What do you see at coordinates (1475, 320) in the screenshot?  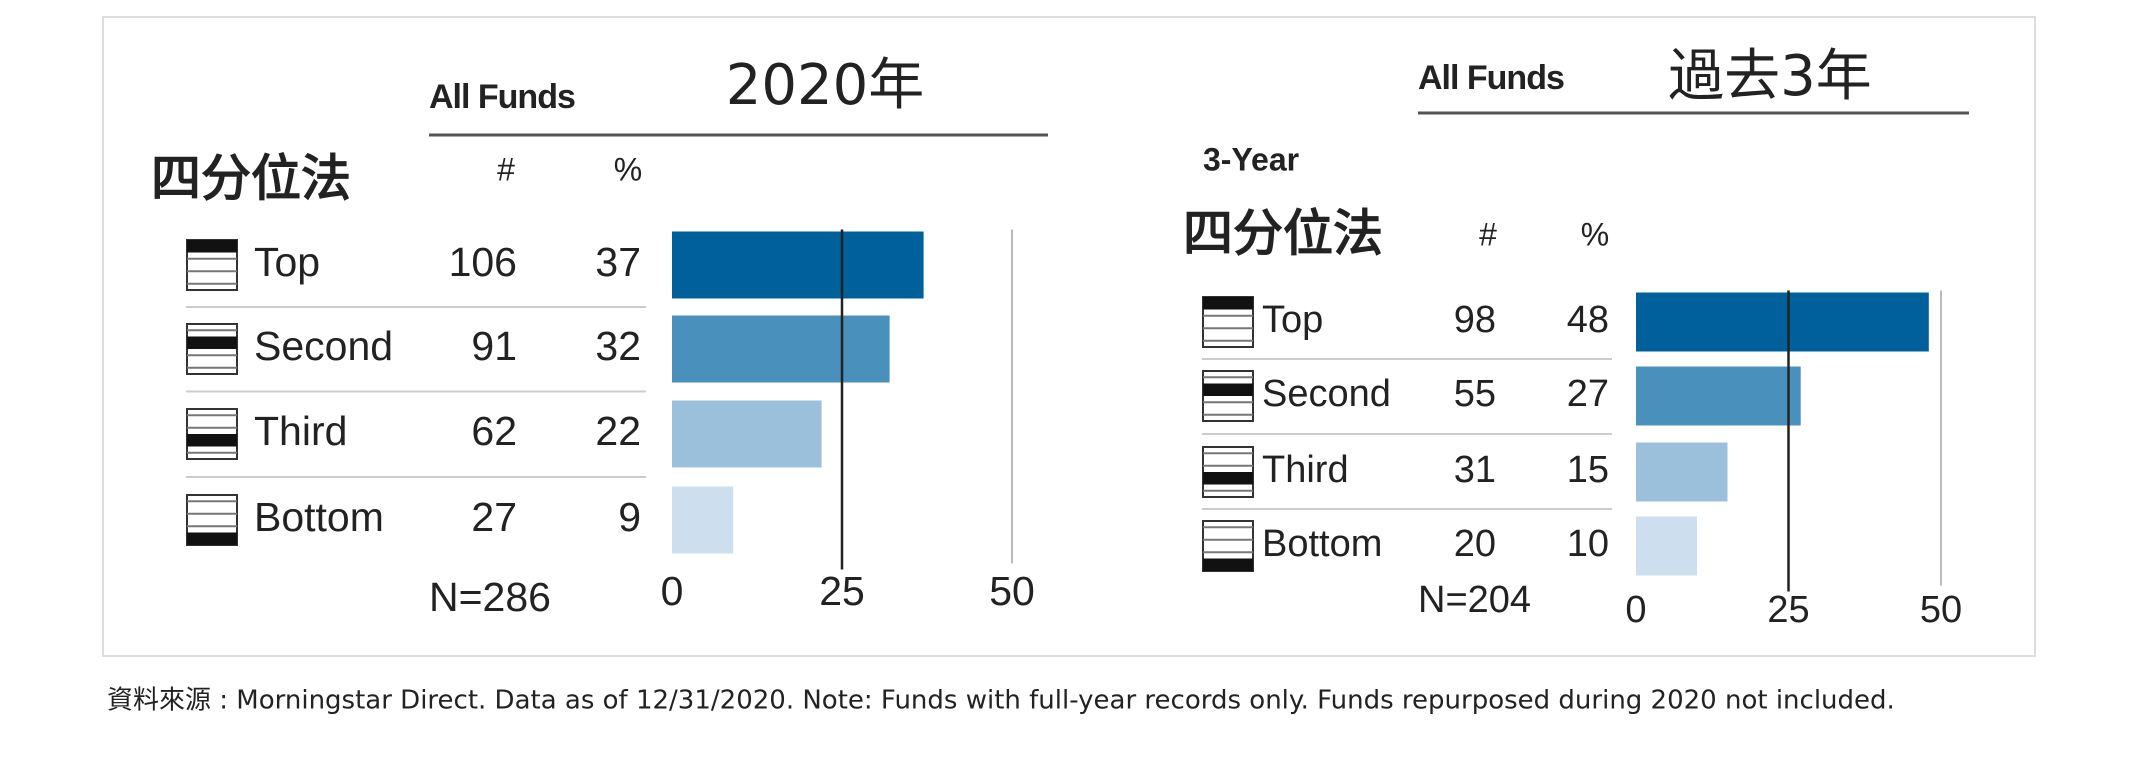 I see `count-label: 98` at bounding box center [1475, 320].